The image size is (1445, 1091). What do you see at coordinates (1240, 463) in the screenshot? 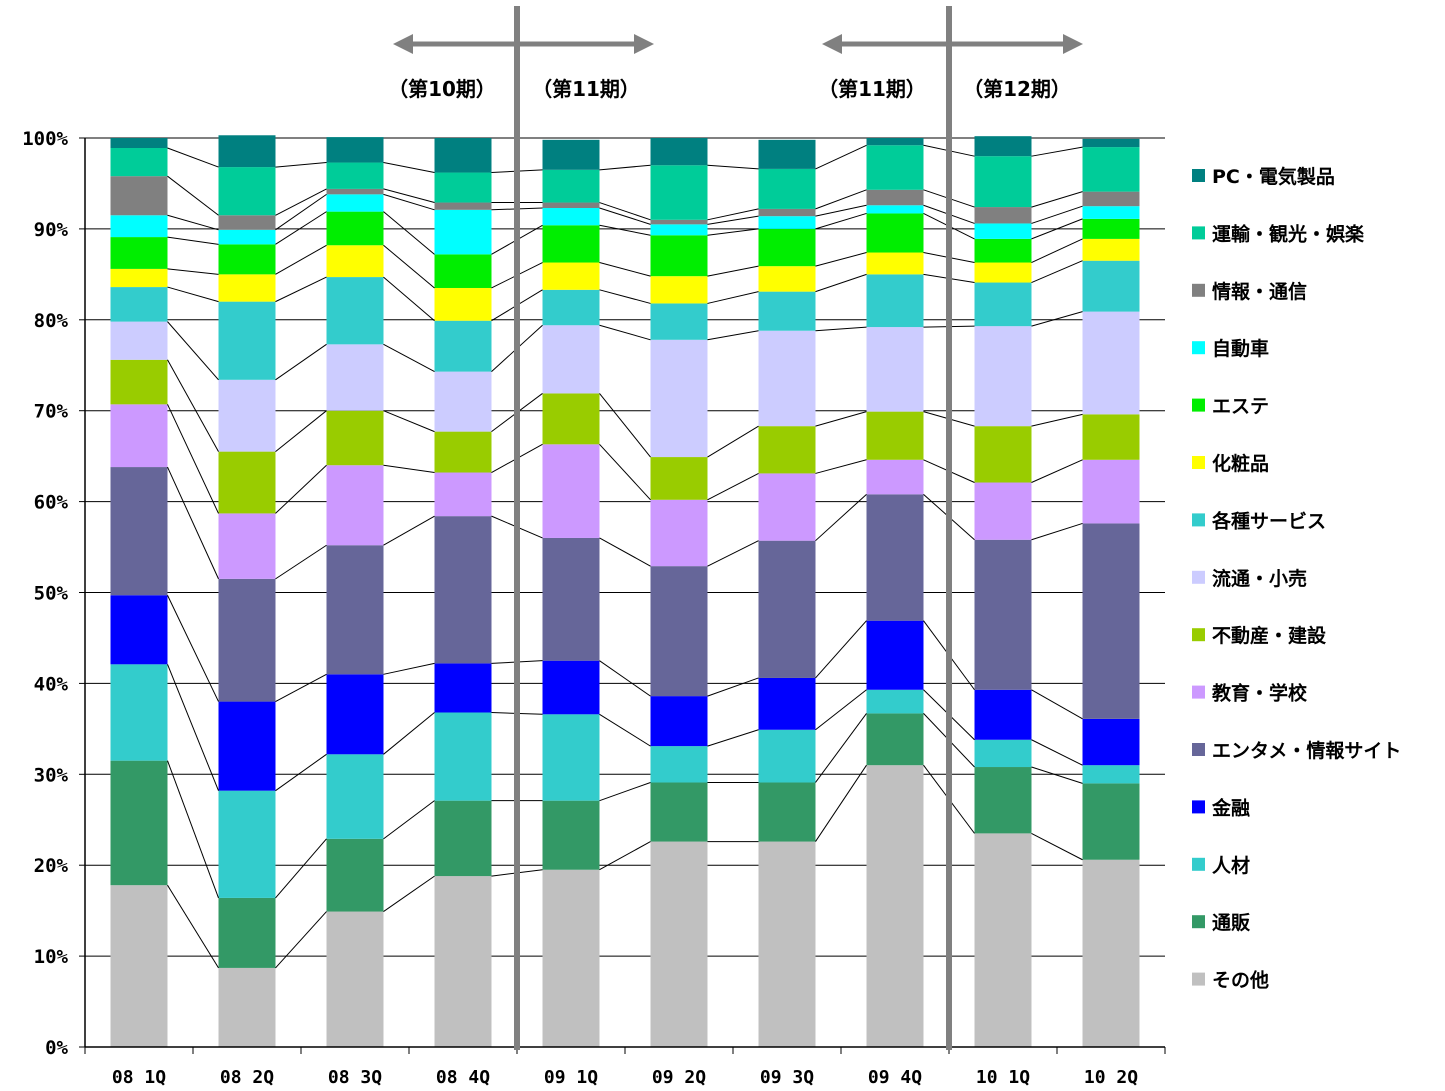
I see `legend-label: 化粧品` at bounding box center [1240, 463].